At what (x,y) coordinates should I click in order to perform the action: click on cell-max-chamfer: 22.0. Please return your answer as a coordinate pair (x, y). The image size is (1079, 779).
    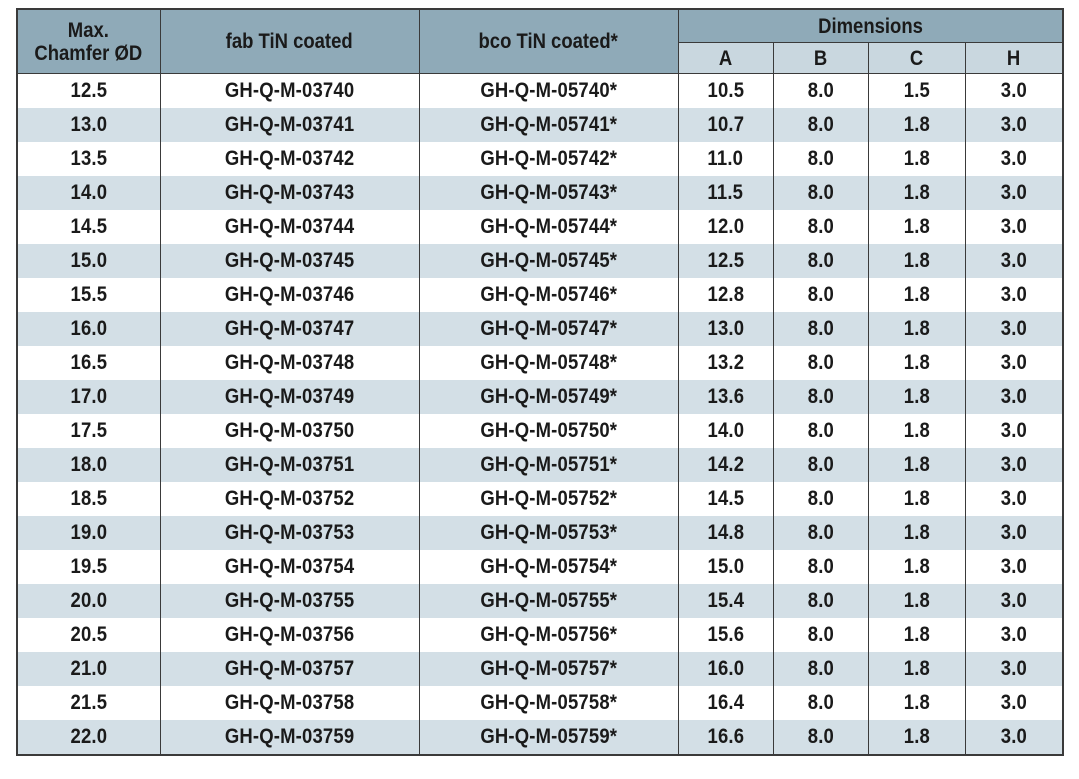
    Looking at the image, I should click on (88, 737).